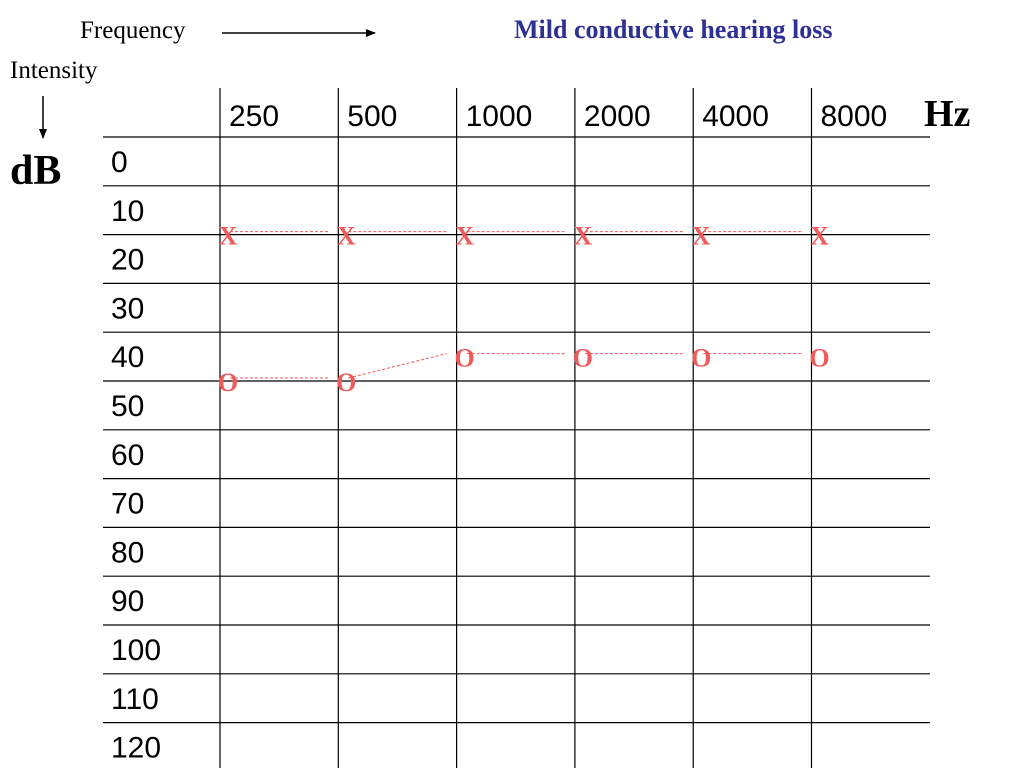 The height and width of the screenshot is (768, 1024). What do you see at coordinates (254, 116) in the screenshot?
I see `x-tick-label: 250` at bounding box center [254, 116].